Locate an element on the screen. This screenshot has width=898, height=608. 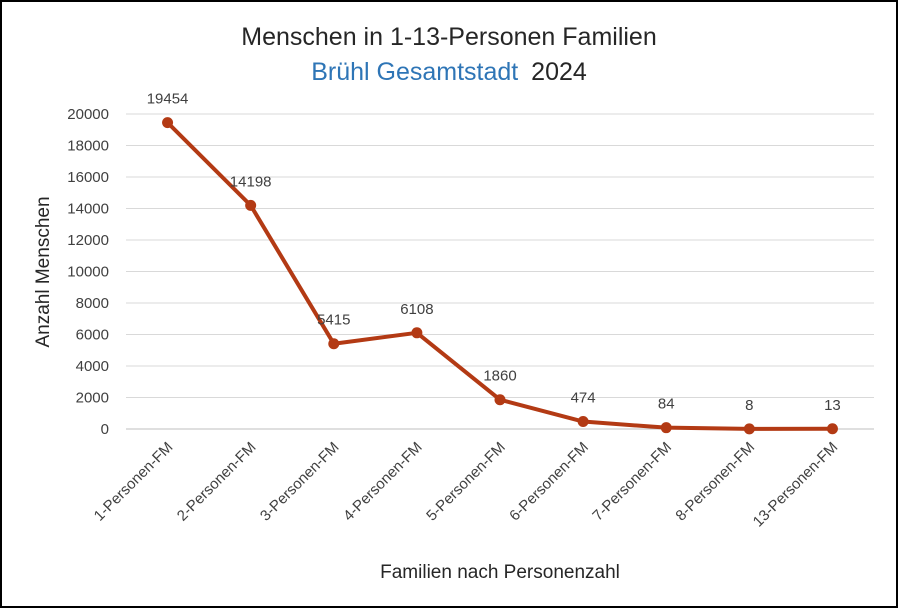
chart-subtitle: Brühl Gesamtstadt 2024 is located at coordinates (449, 72).